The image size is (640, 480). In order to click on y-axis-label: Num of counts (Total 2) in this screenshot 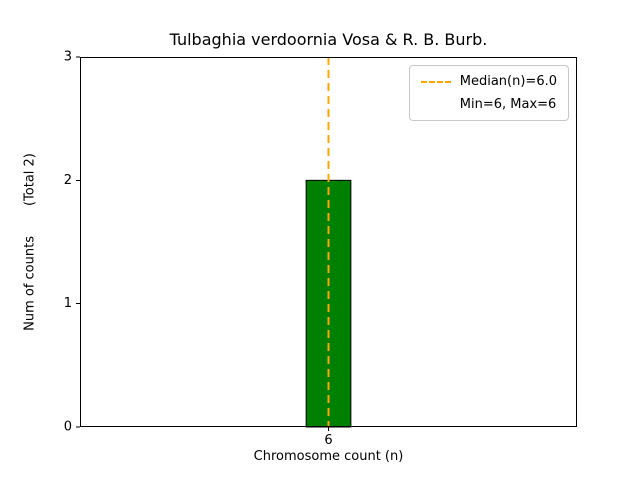, I will do `click(30, 242)`.